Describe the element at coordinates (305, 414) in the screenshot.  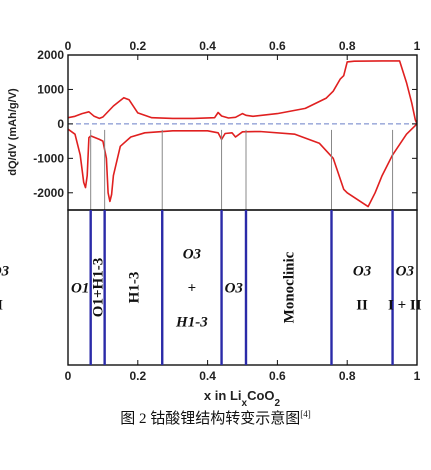
I see `caption-ref: [4]` at that location.